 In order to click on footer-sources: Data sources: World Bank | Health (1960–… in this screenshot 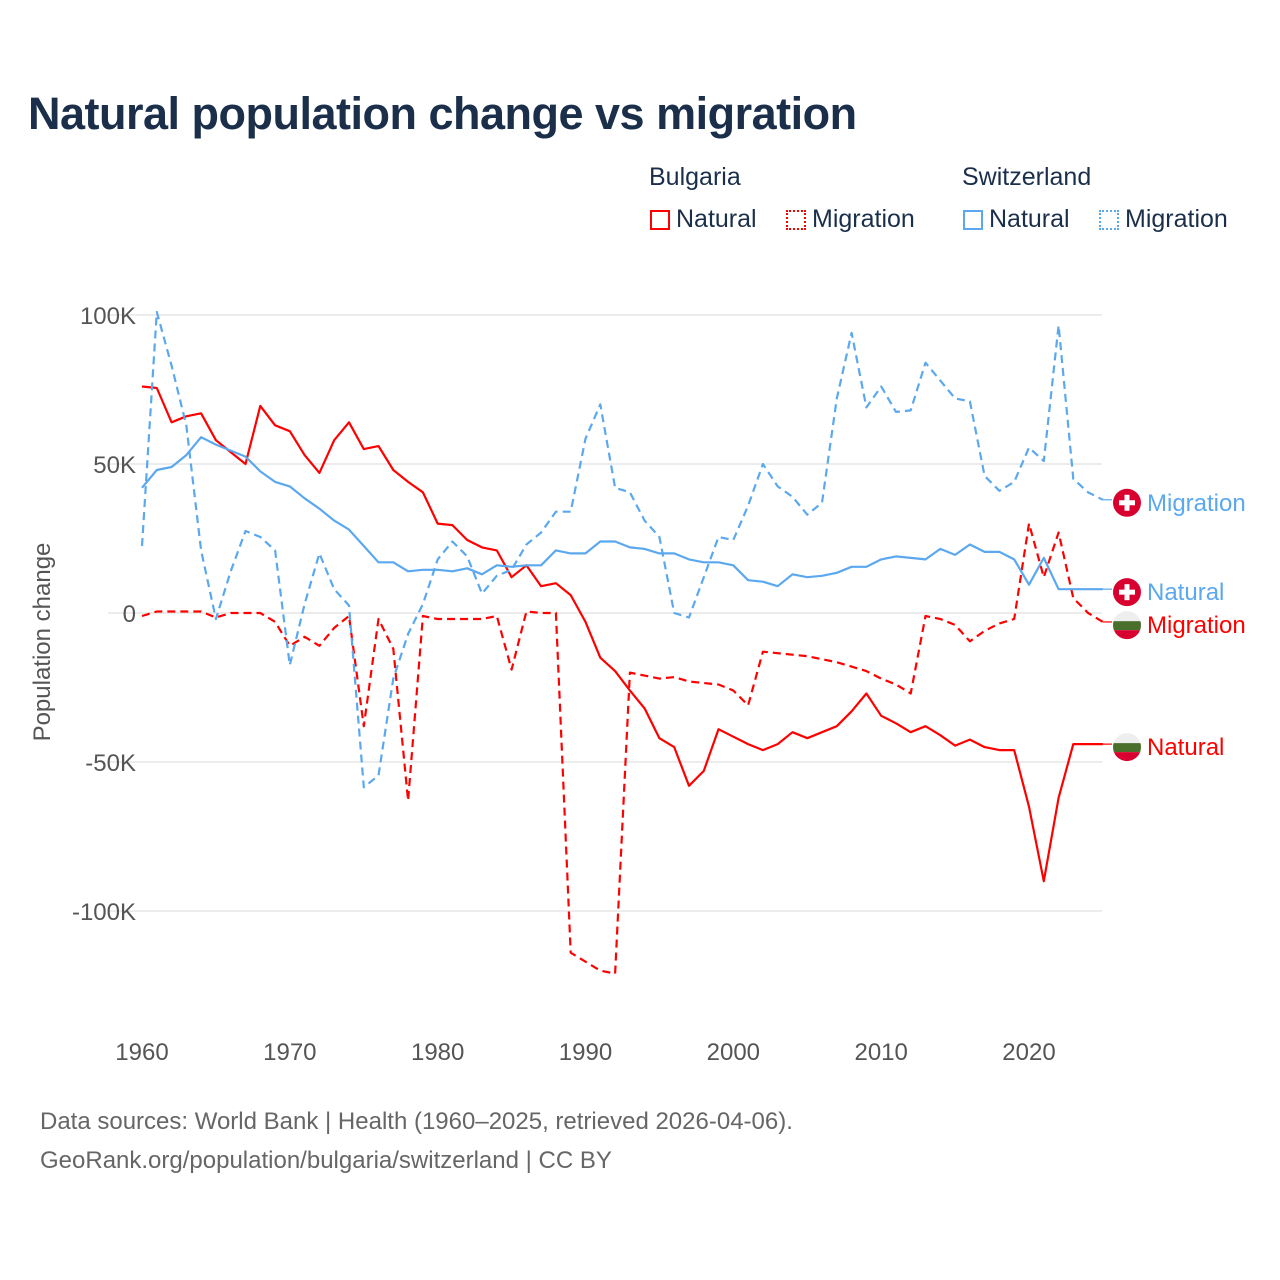, I will do `click(416, 1121)`.